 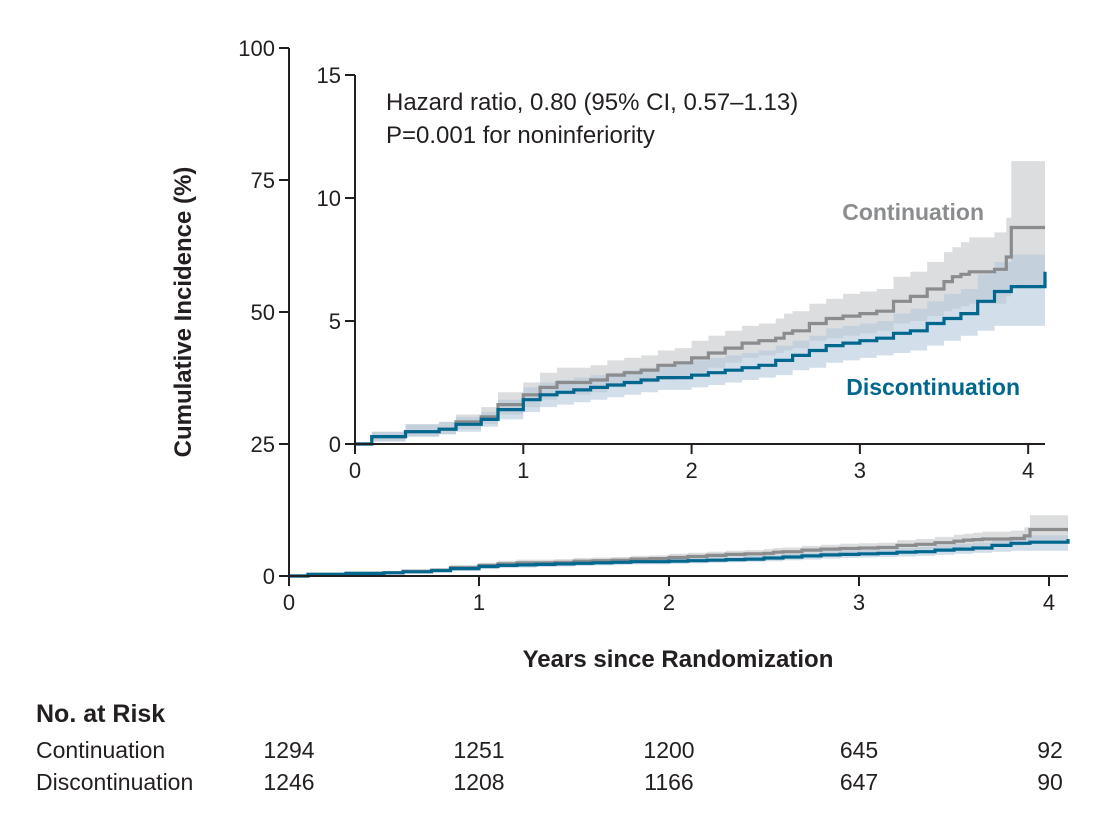 I want to click on main-confidence-bands, so click(x=678, y=545).